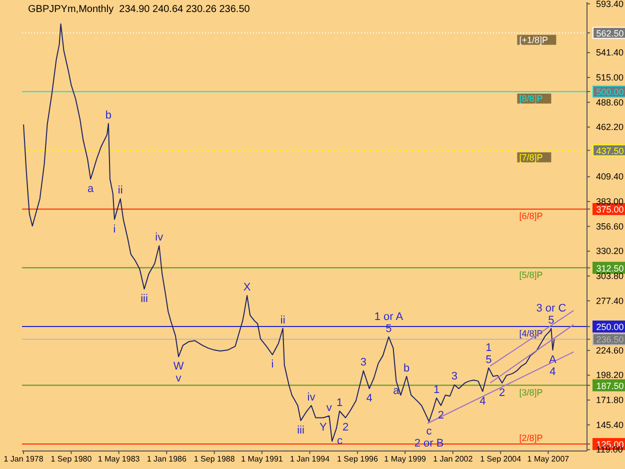  Describe the element at coordinates (548, 459) in the screenshot. I see `x-tick-label: 1 May 2007` at that location.